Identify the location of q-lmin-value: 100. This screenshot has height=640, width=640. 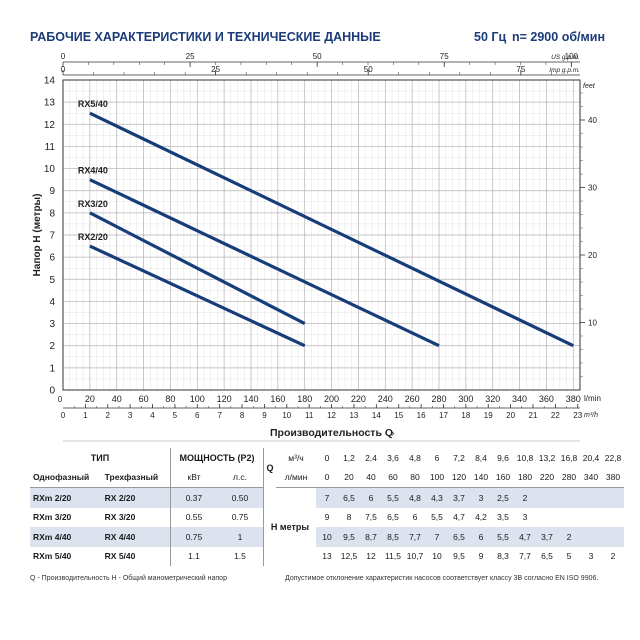
(437, 477).